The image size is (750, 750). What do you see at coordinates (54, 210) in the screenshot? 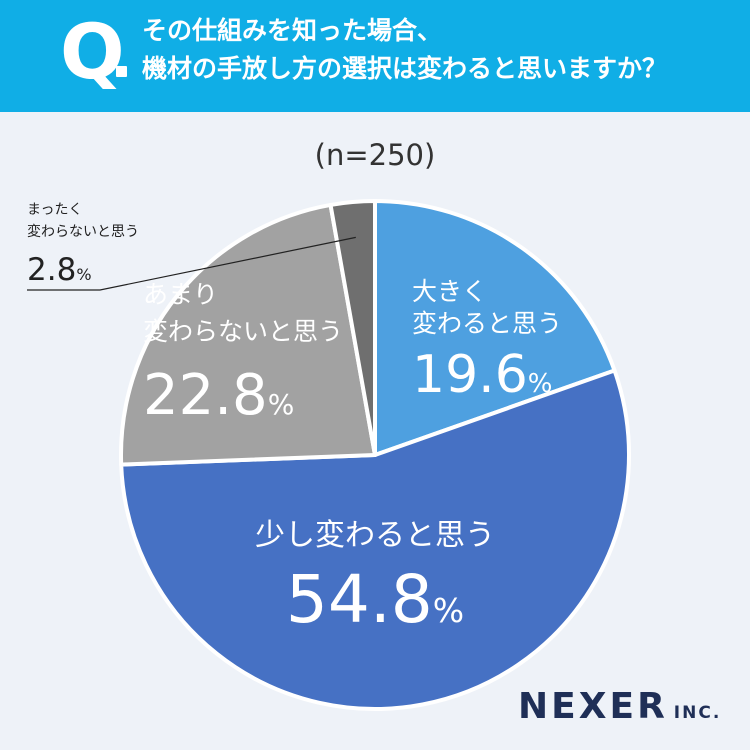
I see `slice-label-4-line-1: まったく` at bounding box center [54, 210].